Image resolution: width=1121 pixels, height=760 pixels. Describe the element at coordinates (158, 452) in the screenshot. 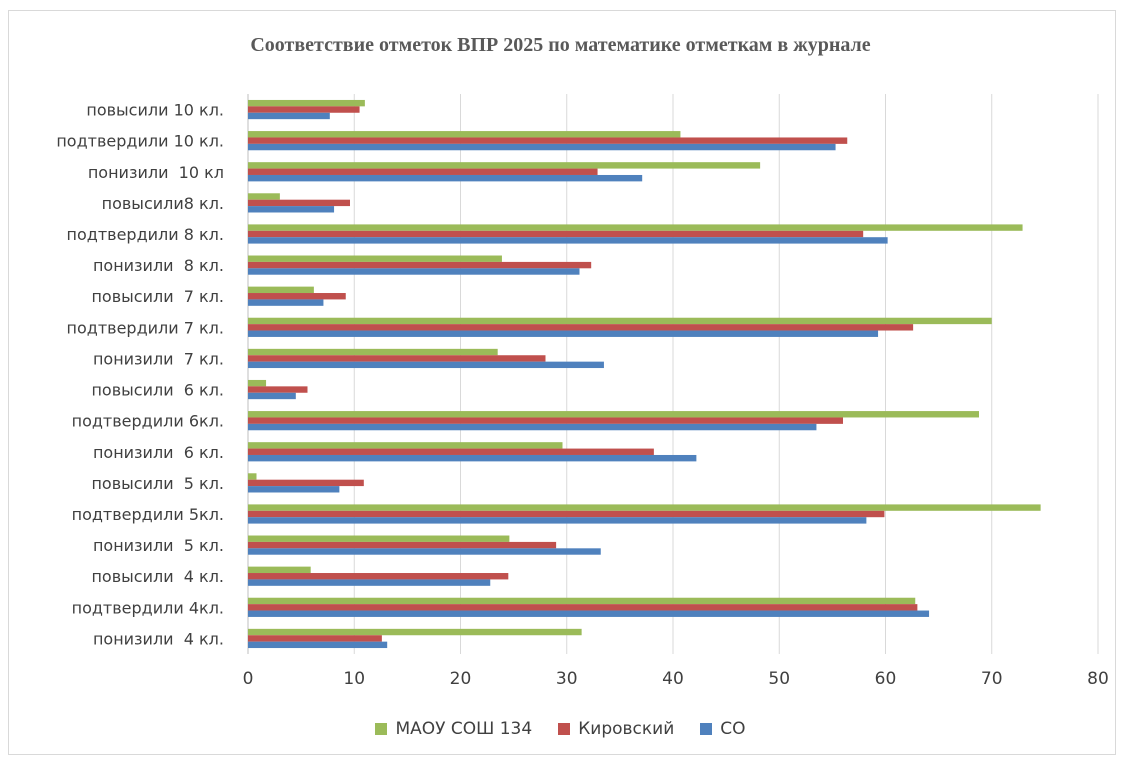

I see `category-label: понизили 6 кл.` at that location.